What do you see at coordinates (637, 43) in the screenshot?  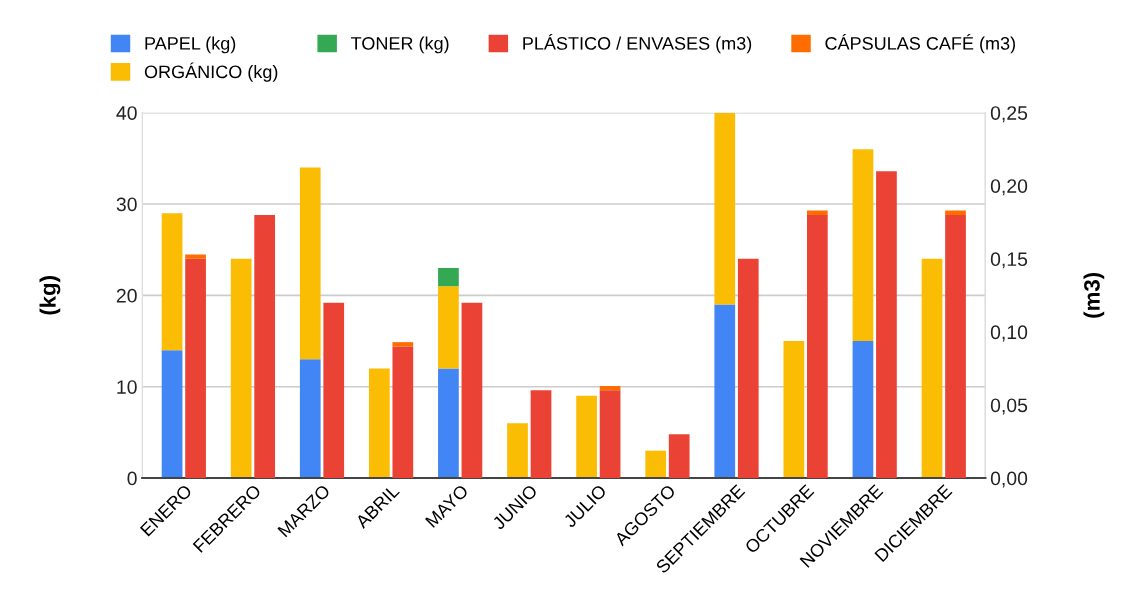 I see `legend-label: PLÁSTICO / ENVASES (m3)` at bounding box center [637, 43].